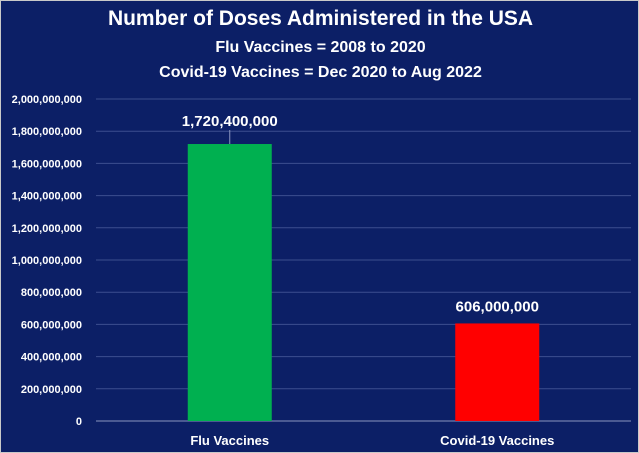  I want to click on y-tick-label: 2,000,000,000, so click(47, 100).